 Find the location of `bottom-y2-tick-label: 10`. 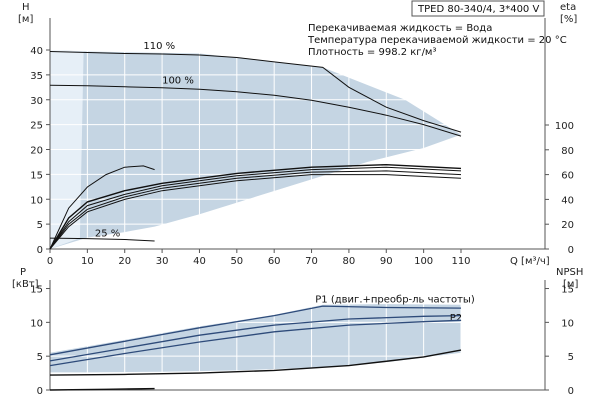

bottom-y2-tick-label: 10 is located at coordinates (567, 323).